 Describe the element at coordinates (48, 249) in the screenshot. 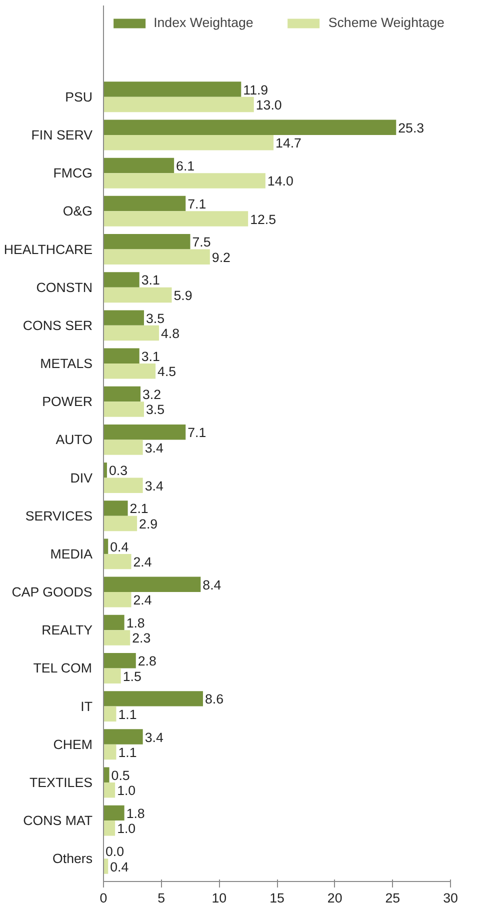

I see `y-tick-label: HEALTHCARE` at that location.